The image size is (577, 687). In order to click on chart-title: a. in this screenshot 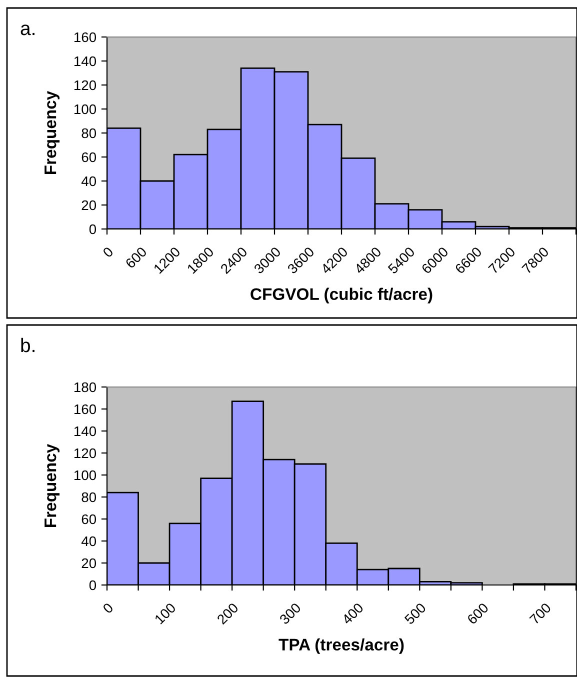, I will do `click(27, 30)`.